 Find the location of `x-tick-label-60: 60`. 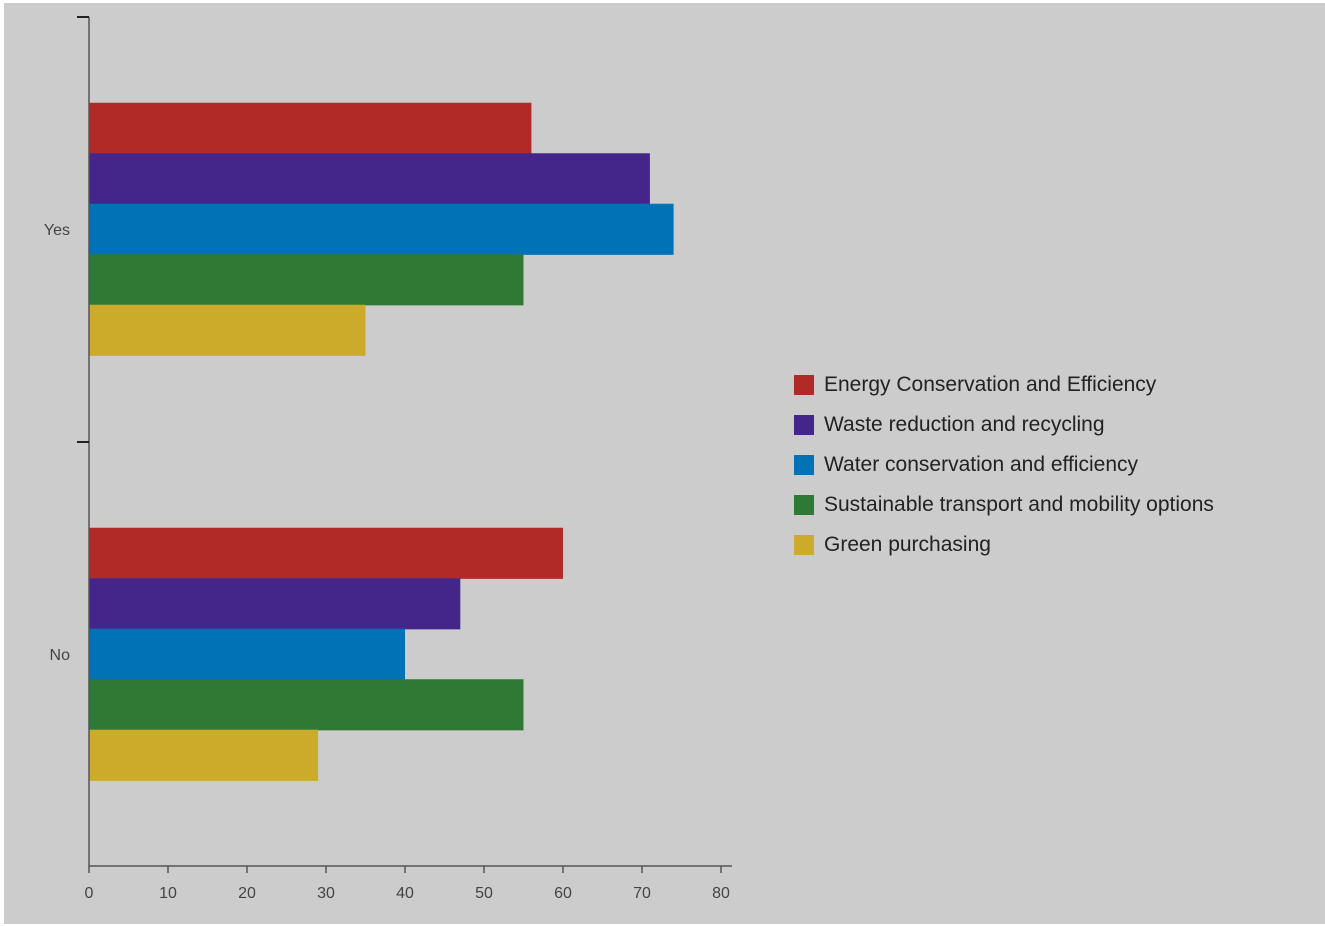

x-tick-label-60: 60 is located at coordinates (563, 893).